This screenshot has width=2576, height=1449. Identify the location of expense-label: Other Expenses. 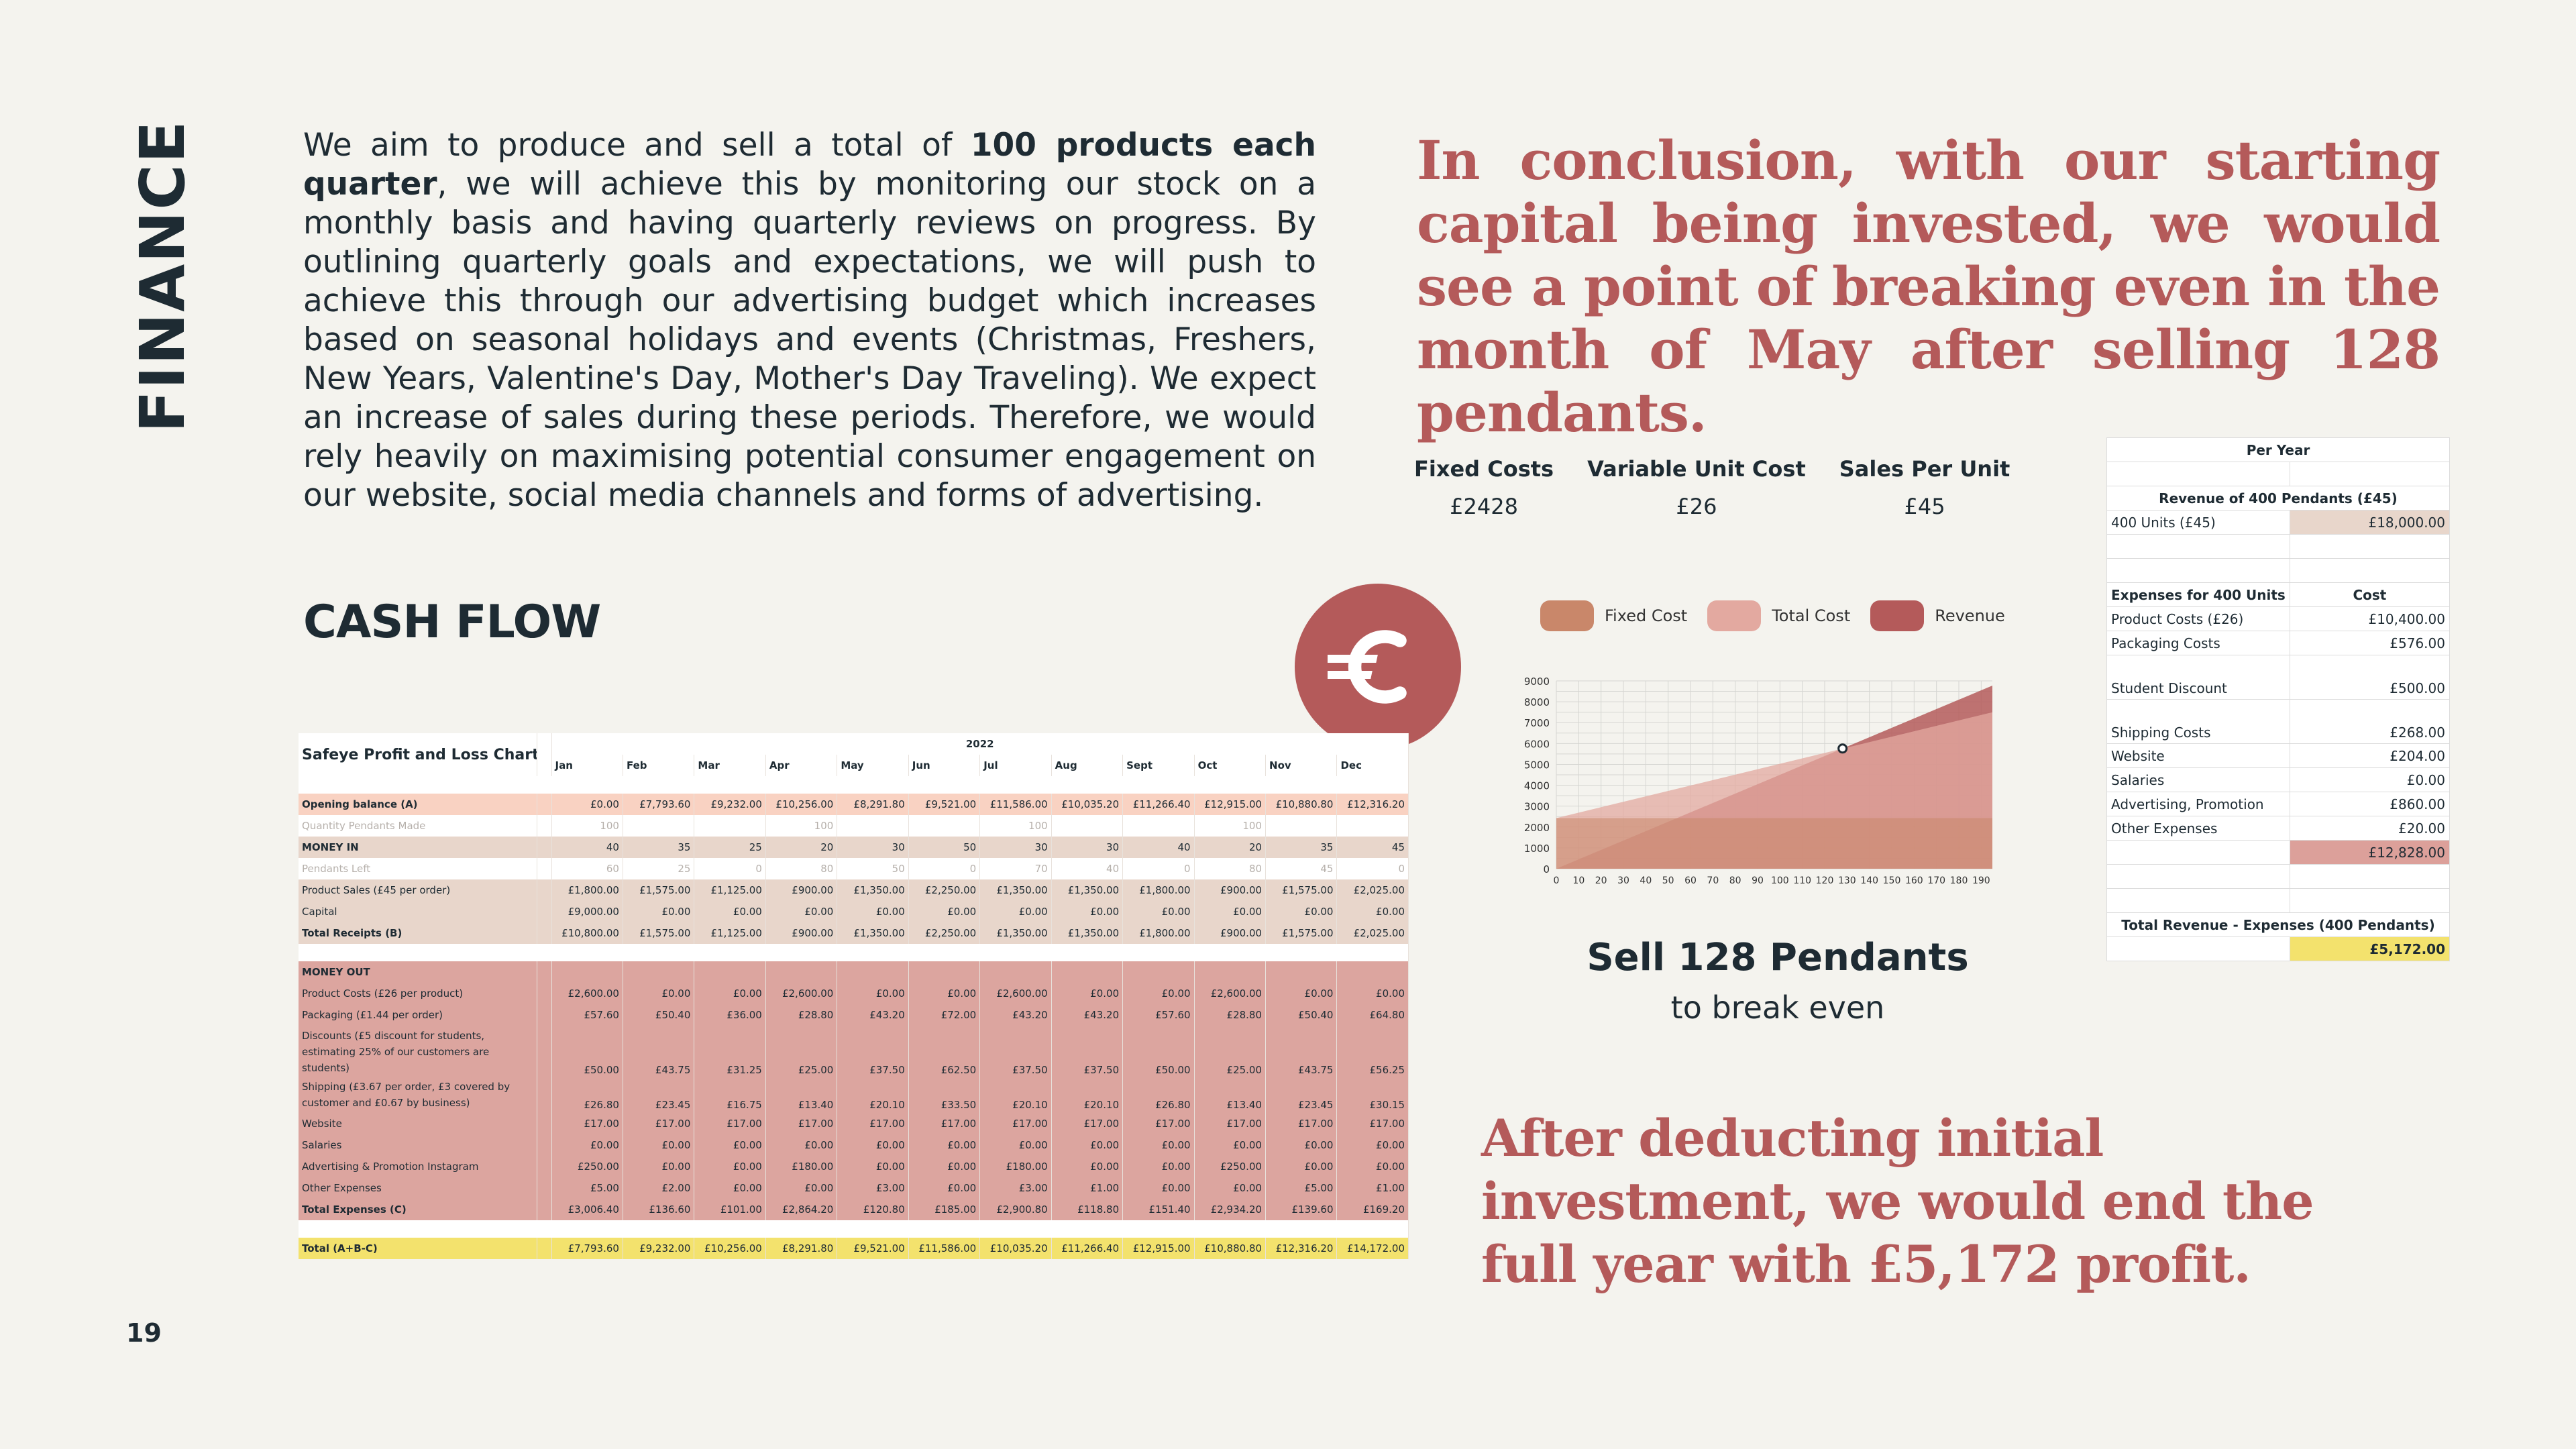
(2198, 828).